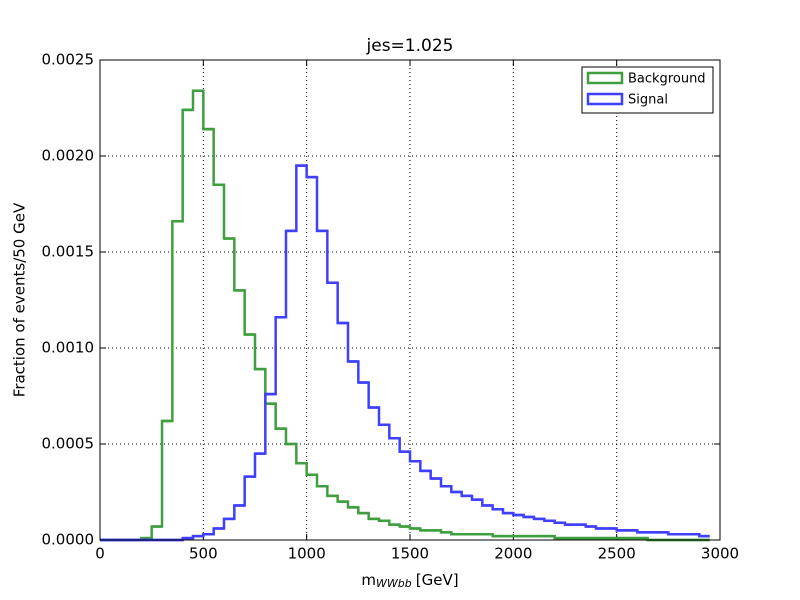  Describe the element at coordinates (68, 60) in the screenshot. I see `y-tick-label: 0.0025` at that location.